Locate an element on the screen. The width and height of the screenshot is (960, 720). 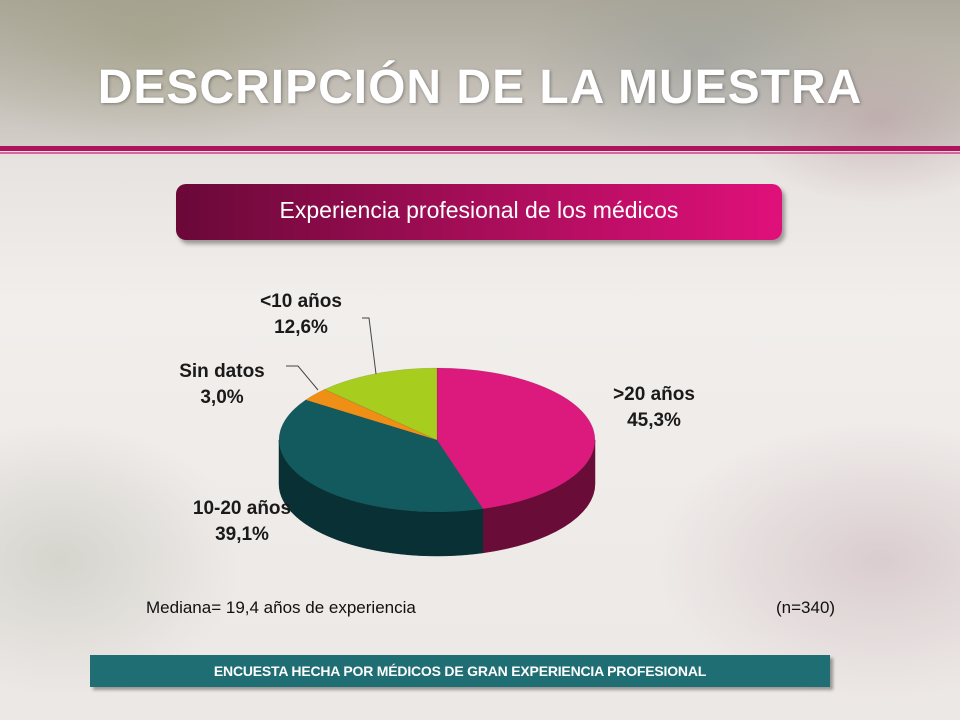
pie-slices is located at coordinates (437, 462).